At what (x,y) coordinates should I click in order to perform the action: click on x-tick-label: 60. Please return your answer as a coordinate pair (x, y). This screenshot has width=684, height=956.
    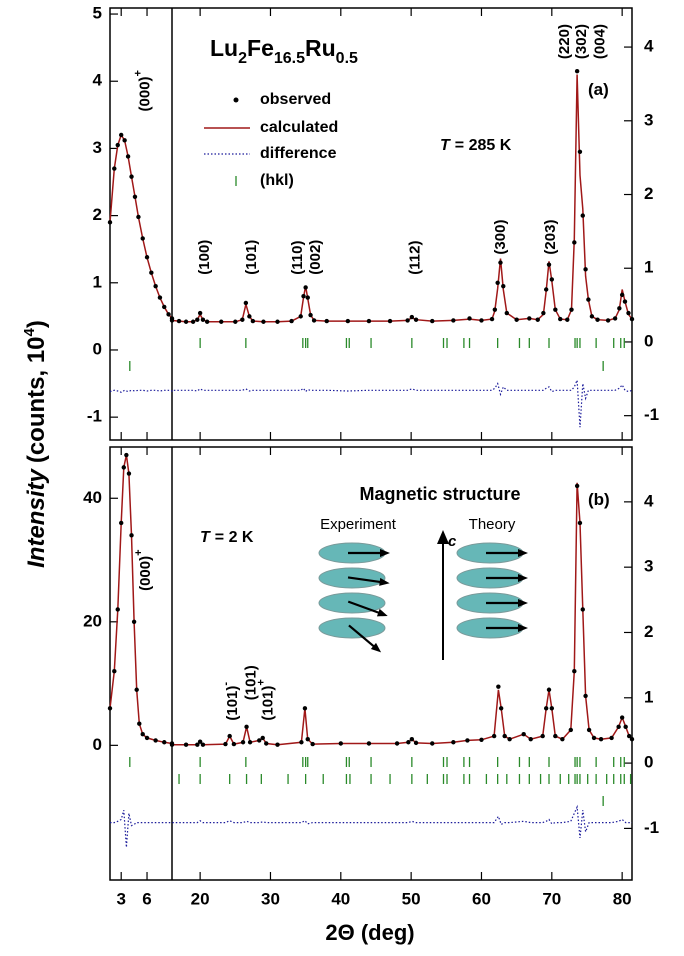
    Looking at the image, I should click on (481, 898).